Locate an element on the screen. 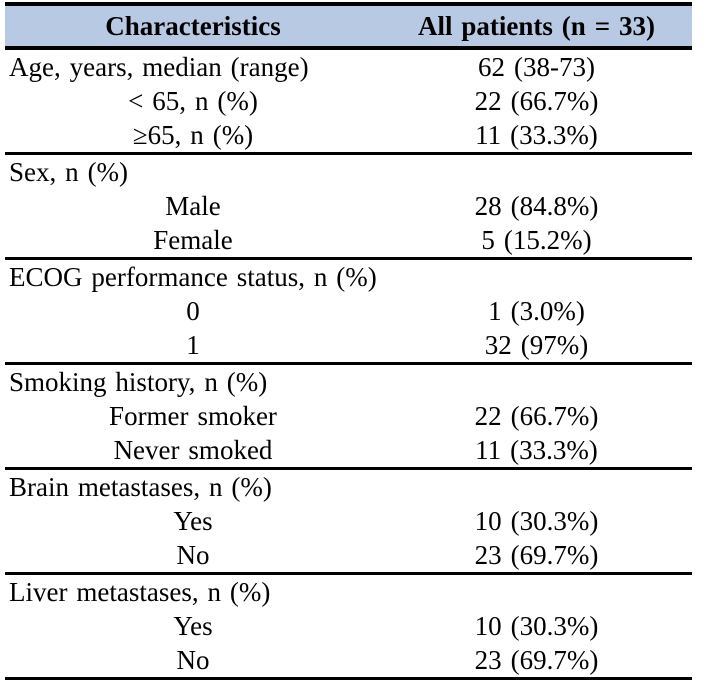 Image resolution: width=705 pixels, height=699 pixels. row-label: Male is located at coordinates (193, 205).